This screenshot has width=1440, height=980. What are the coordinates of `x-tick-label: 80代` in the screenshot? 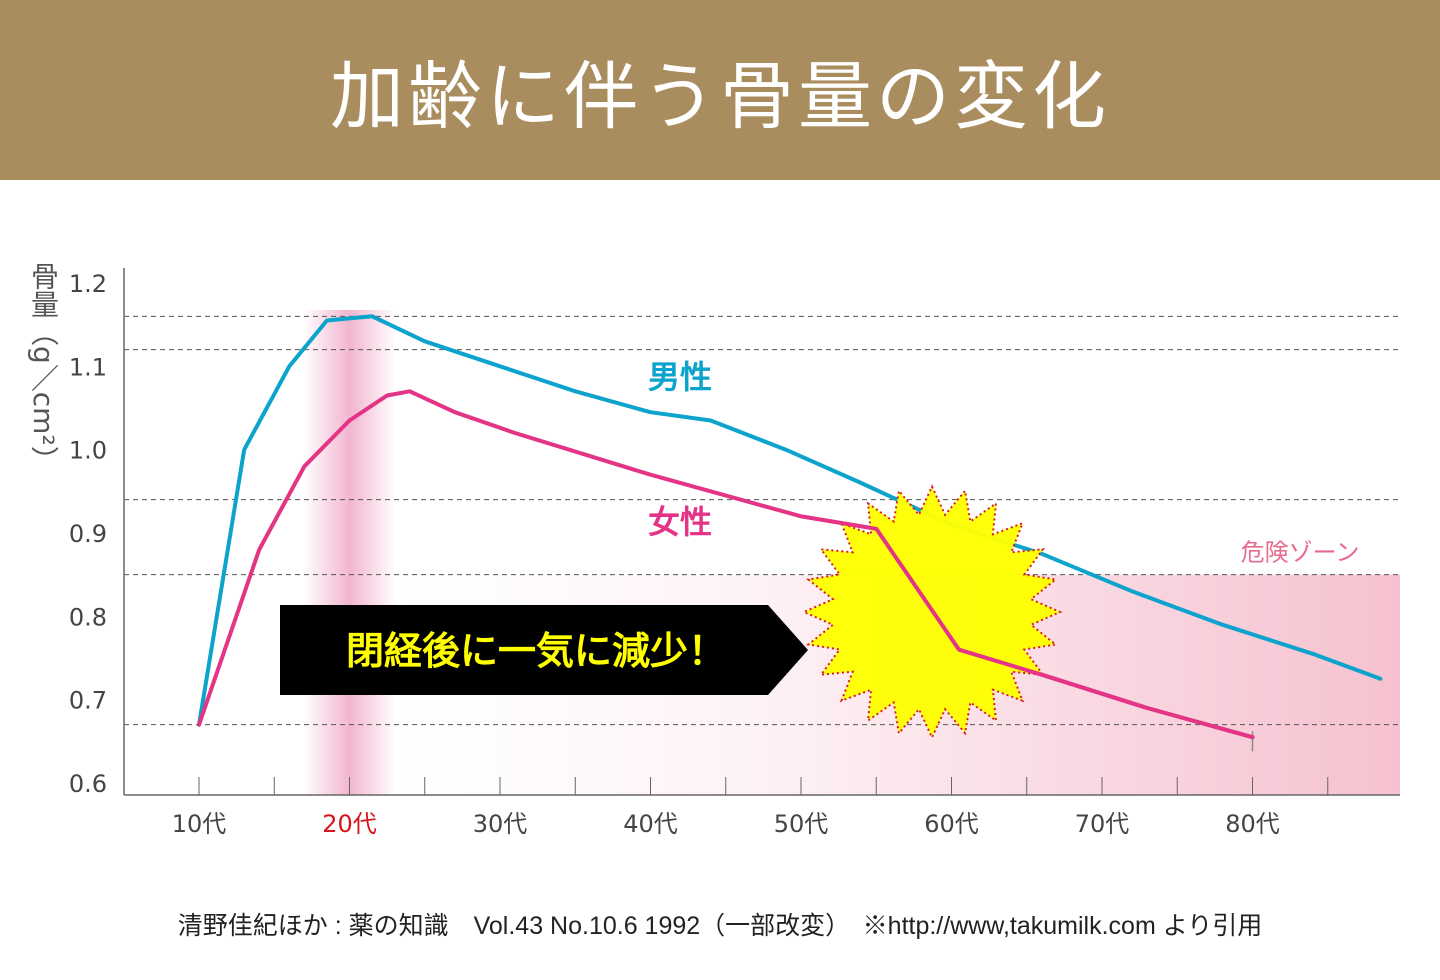 It's located at (1252, 824).